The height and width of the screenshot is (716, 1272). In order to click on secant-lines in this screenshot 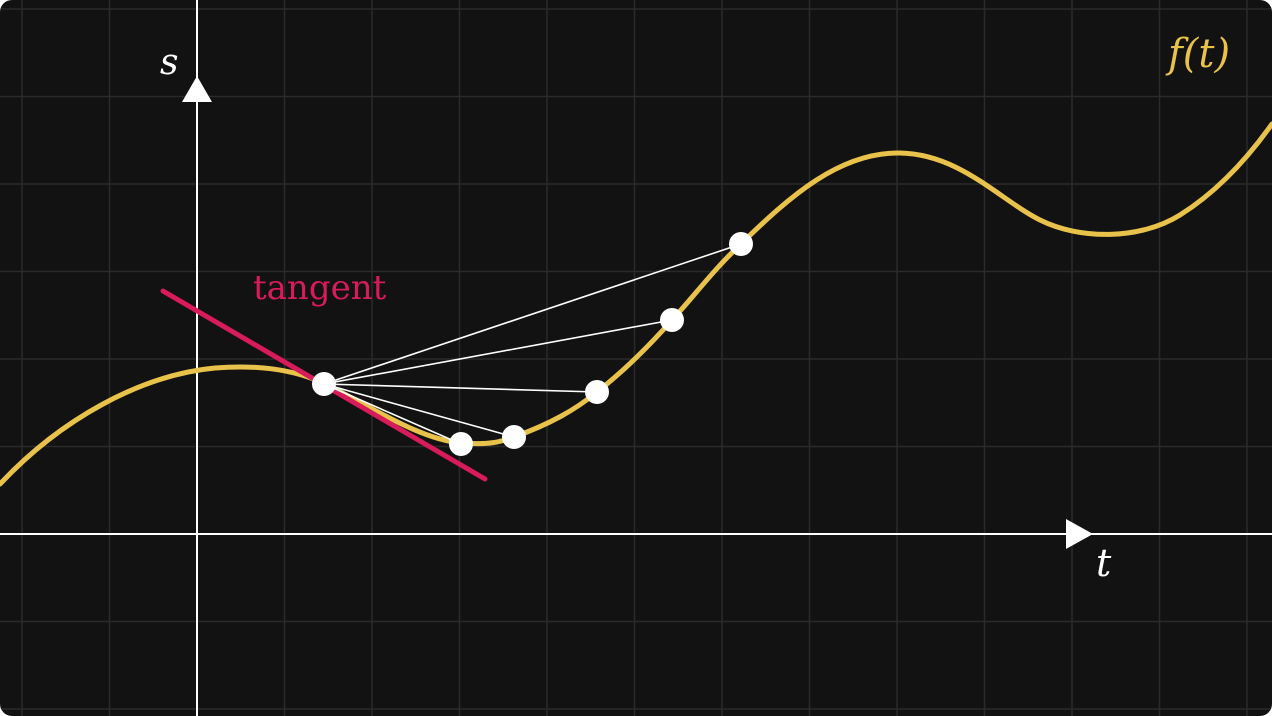, I will do `click(532, 344)`.